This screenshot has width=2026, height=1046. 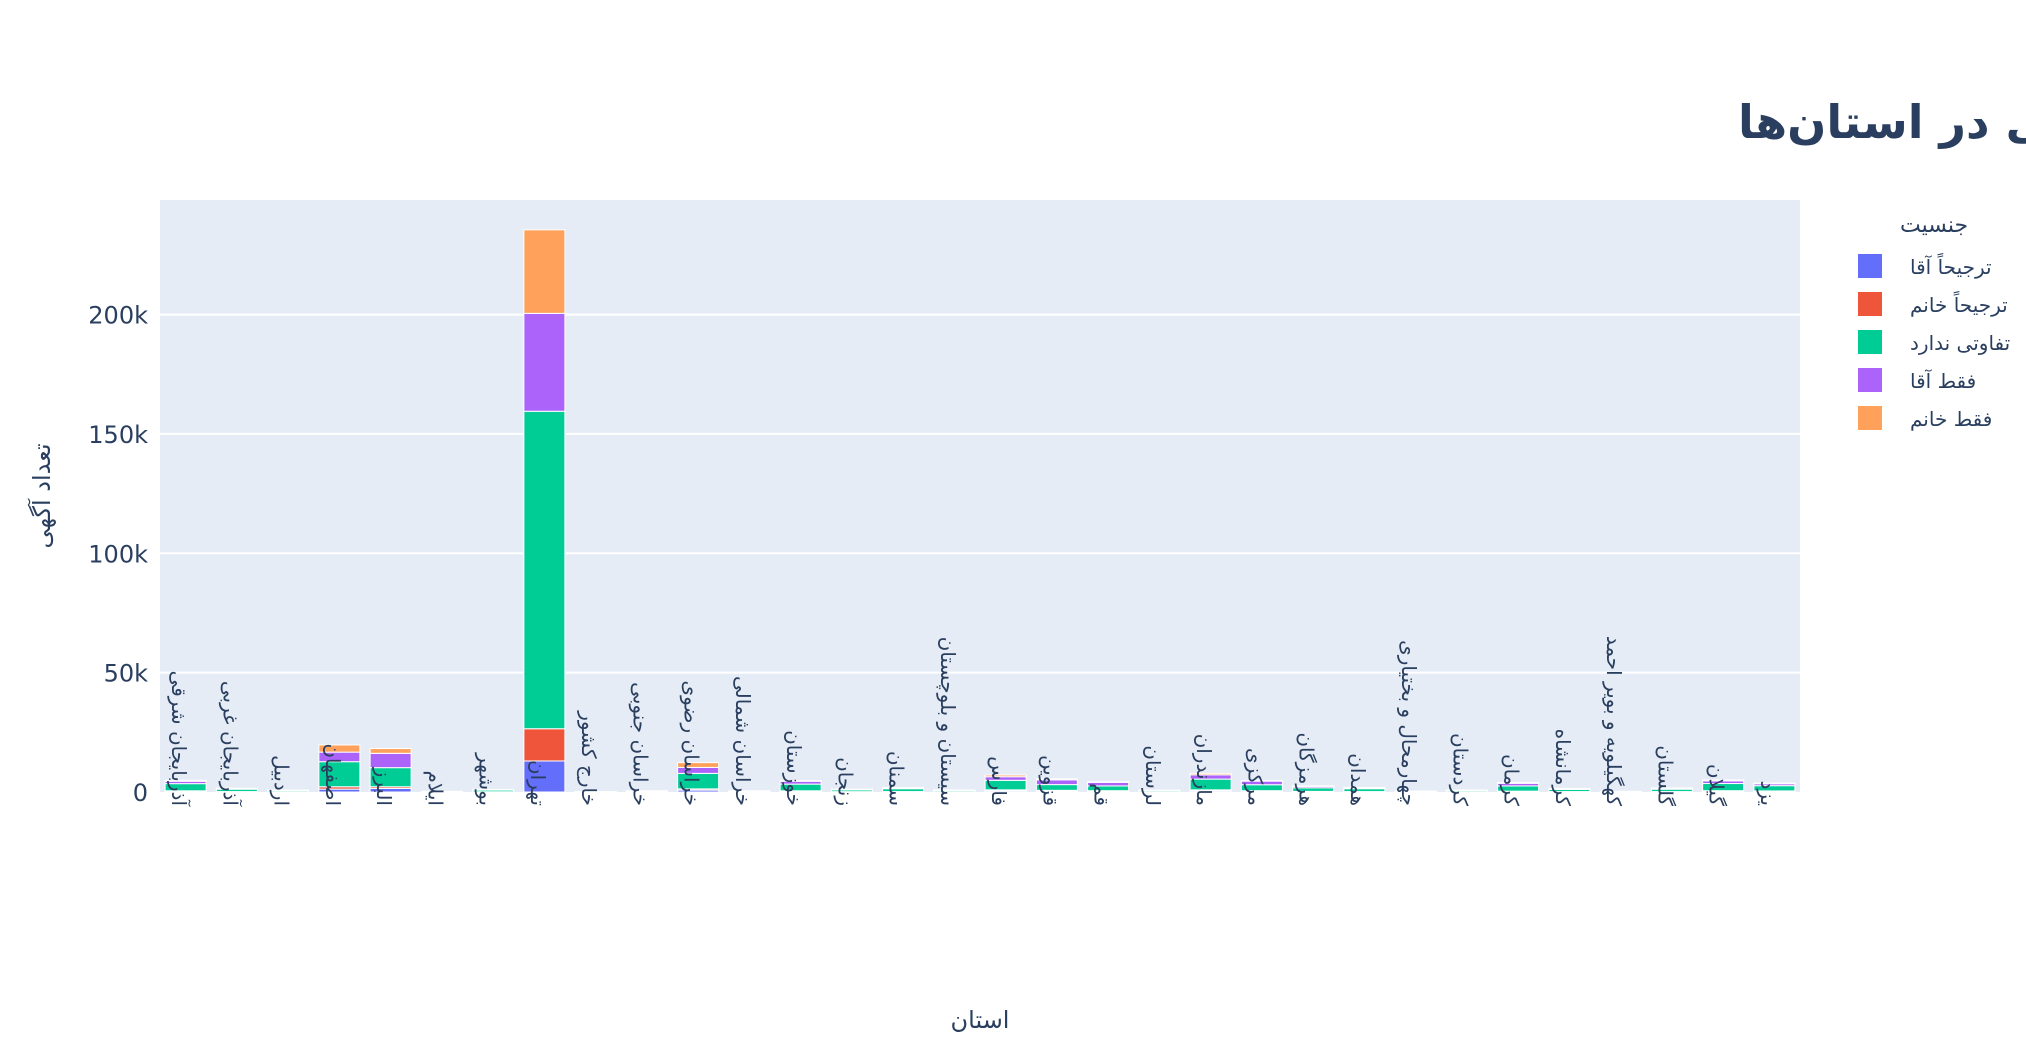 What do you see at coordinates (179, 739) in the screenshot?
I see `x-tick-label: آذربایجان شرقی` at bounding box center [179, 739].